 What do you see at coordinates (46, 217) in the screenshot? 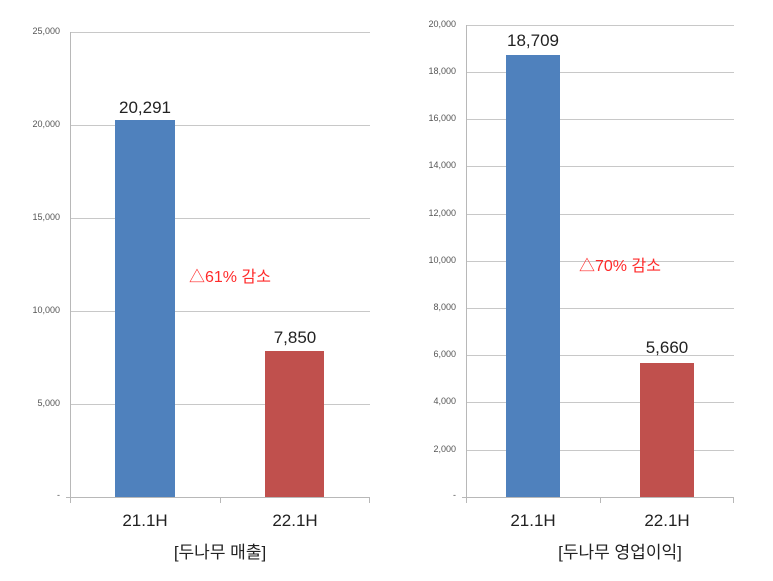
I see `y-tick-label: 15,000` at bounding box center [46, 217].